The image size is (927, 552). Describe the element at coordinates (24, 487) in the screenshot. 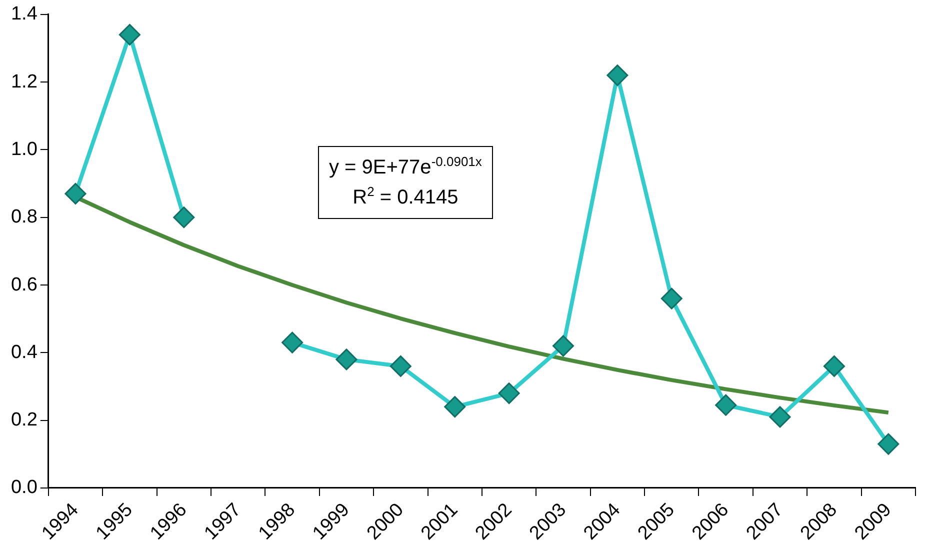

I see `y-tick-label: 0.0` at that location.